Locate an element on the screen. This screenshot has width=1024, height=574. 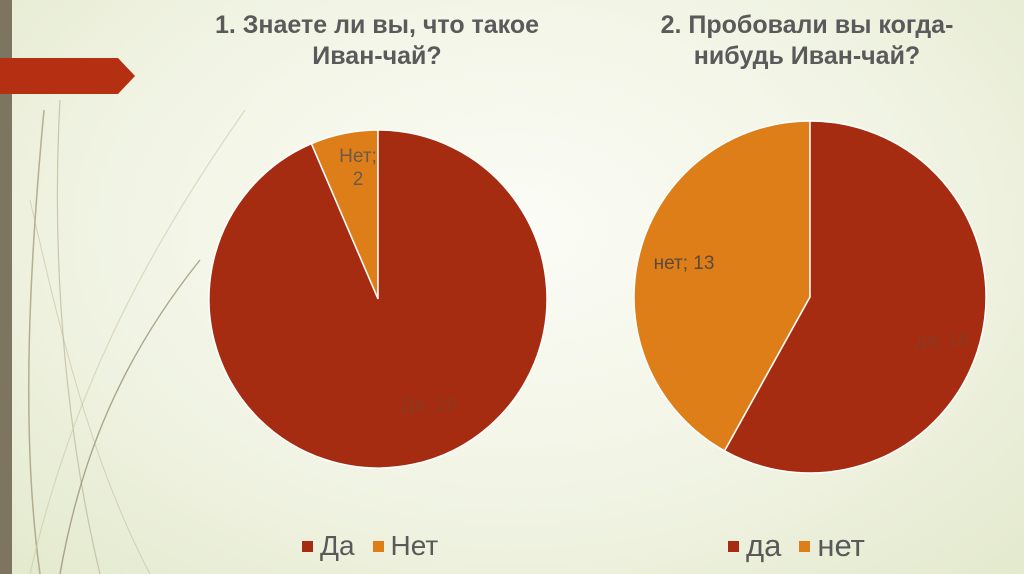
legend-item-net: Нет is located at coordinates (405, 546).